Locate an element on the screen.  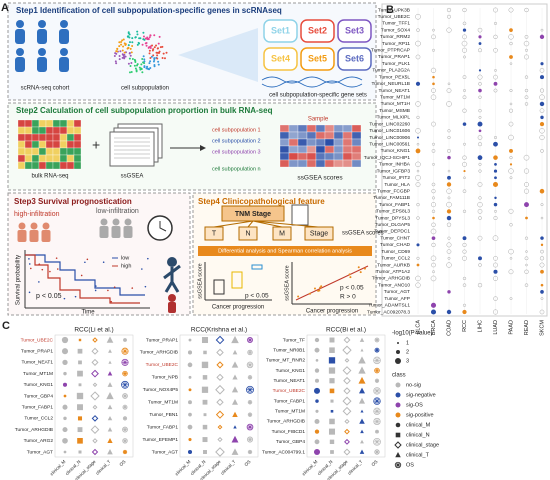
plot-title: RCC(Bi et al.) is located at coordinates (346, 330).